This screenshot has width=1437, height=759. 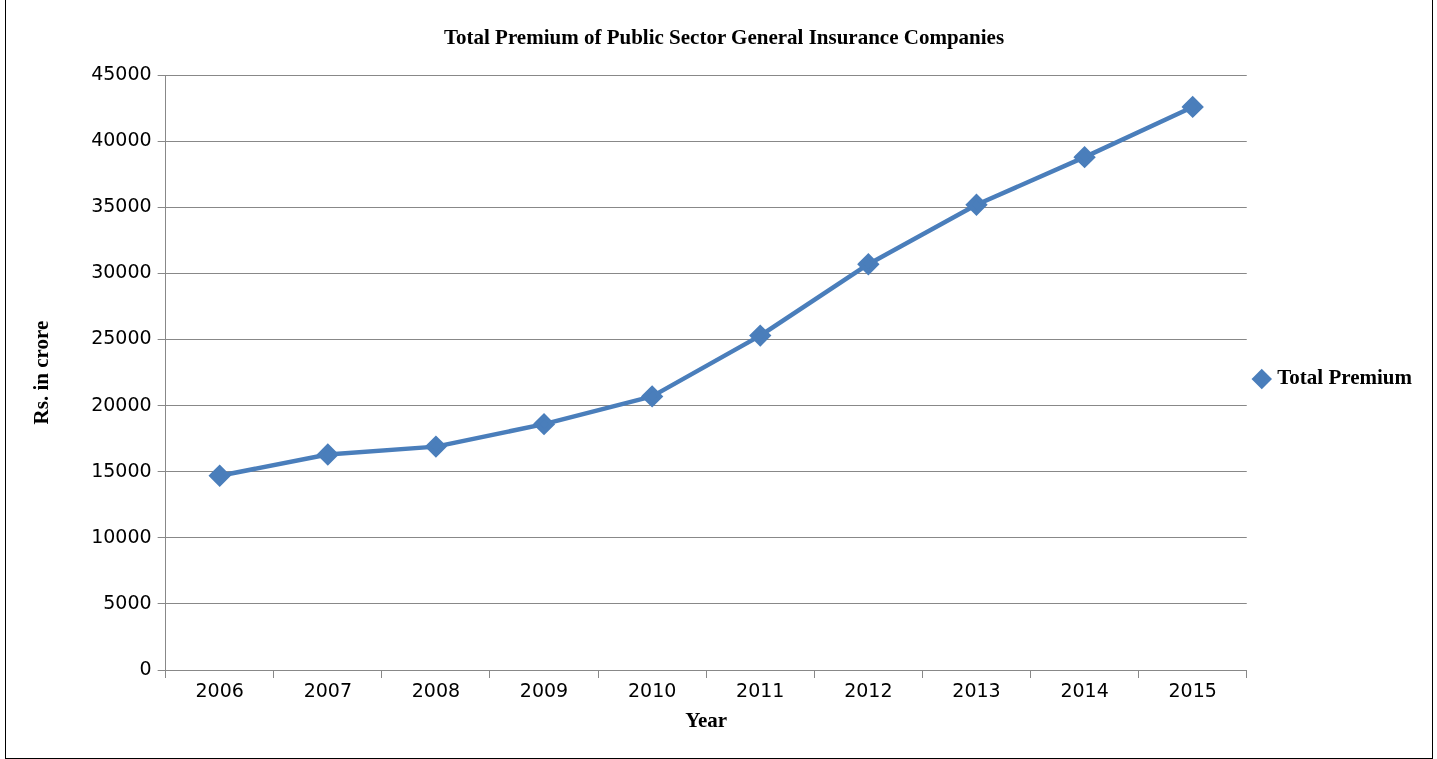 I want to click on y-tick-label: 45000, so click(x=121, y=73).